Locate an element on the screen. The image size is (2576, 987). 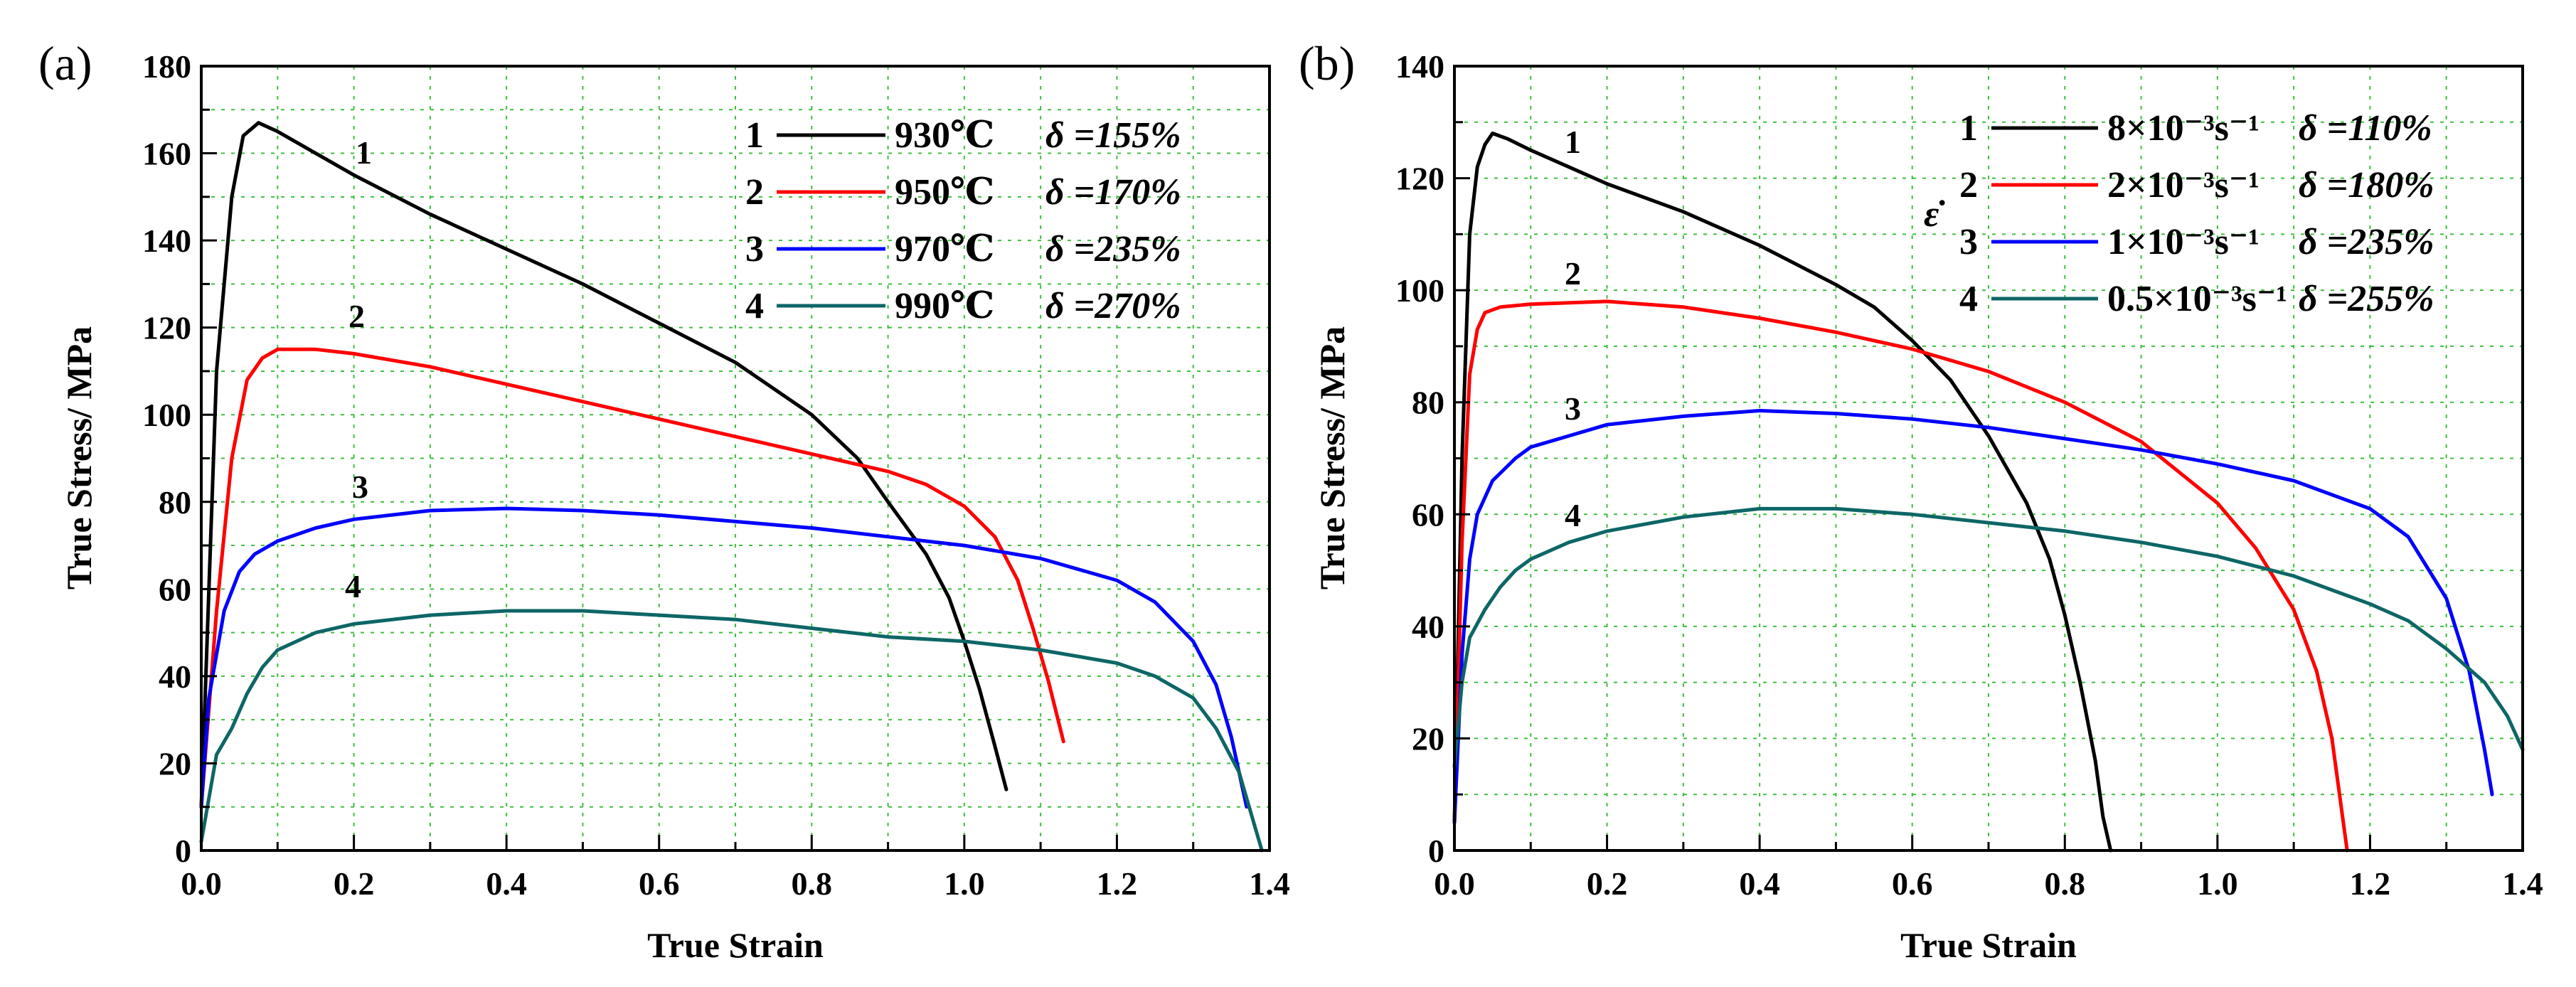
legend-series-name: 1×10⁻³s⁻¹ is located at coordinates (2183, 242).